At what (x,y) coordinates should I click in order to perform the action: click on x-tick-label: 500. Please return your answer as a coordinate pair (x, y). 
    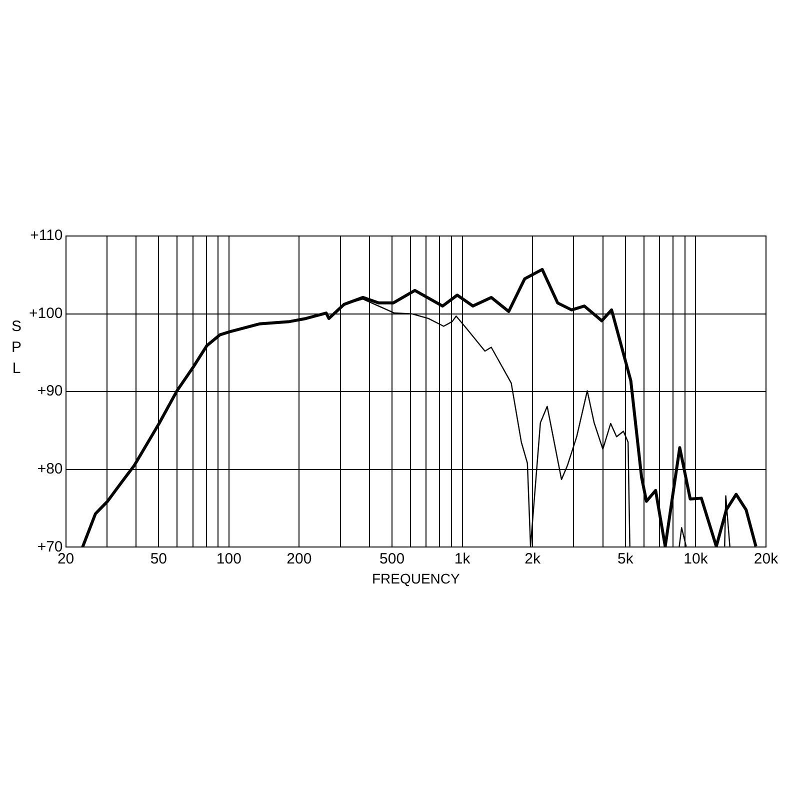
    Looking at the image, I should click on (392, 559).